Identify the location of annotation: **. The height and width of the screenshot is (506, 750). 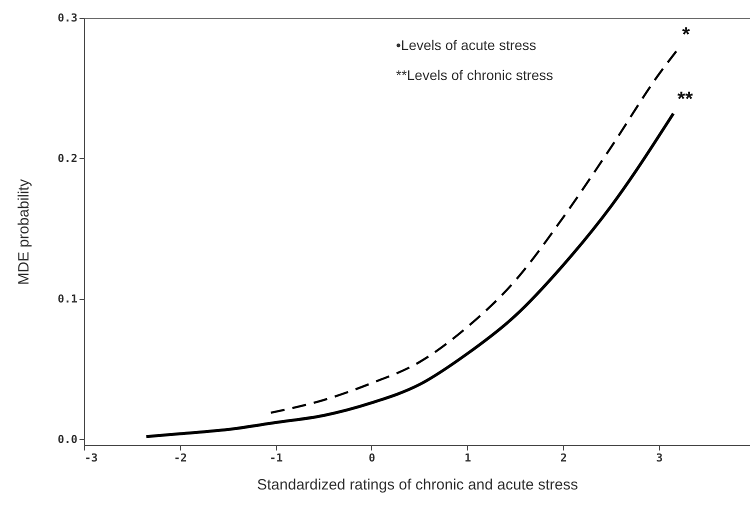
(685, 99).